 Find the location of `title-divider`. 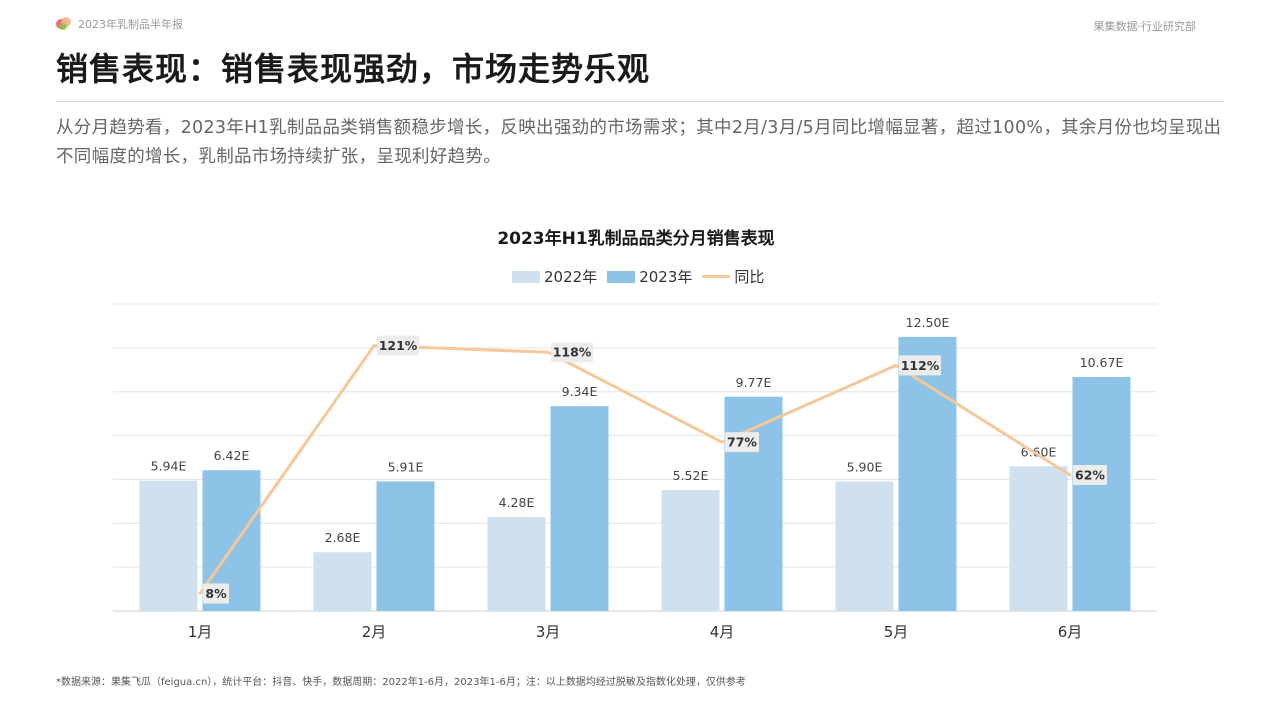

title-divider is located at coordinates (640, 101).